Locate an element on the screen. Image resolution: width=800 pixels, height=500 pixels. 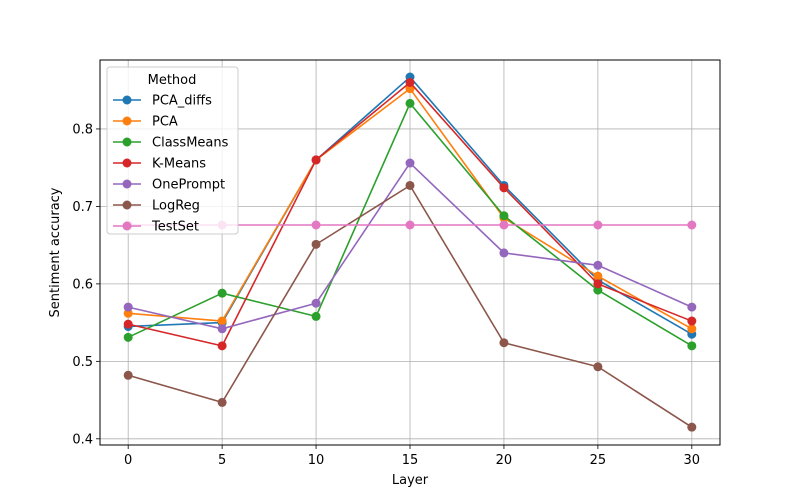
legend-label: K-Means is located at coordinates (179, 164).